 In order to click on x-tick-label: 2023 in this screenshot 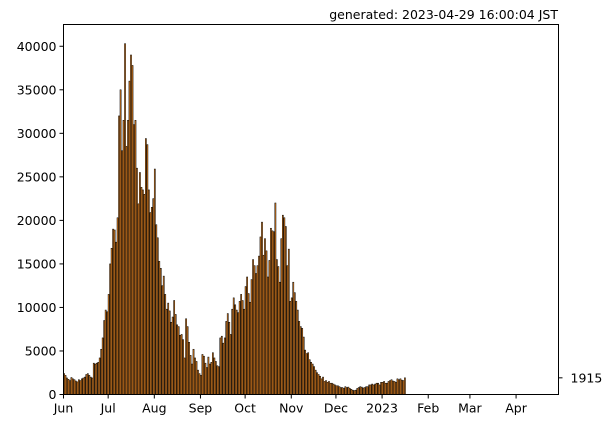, I will do `click(382, 408)`.